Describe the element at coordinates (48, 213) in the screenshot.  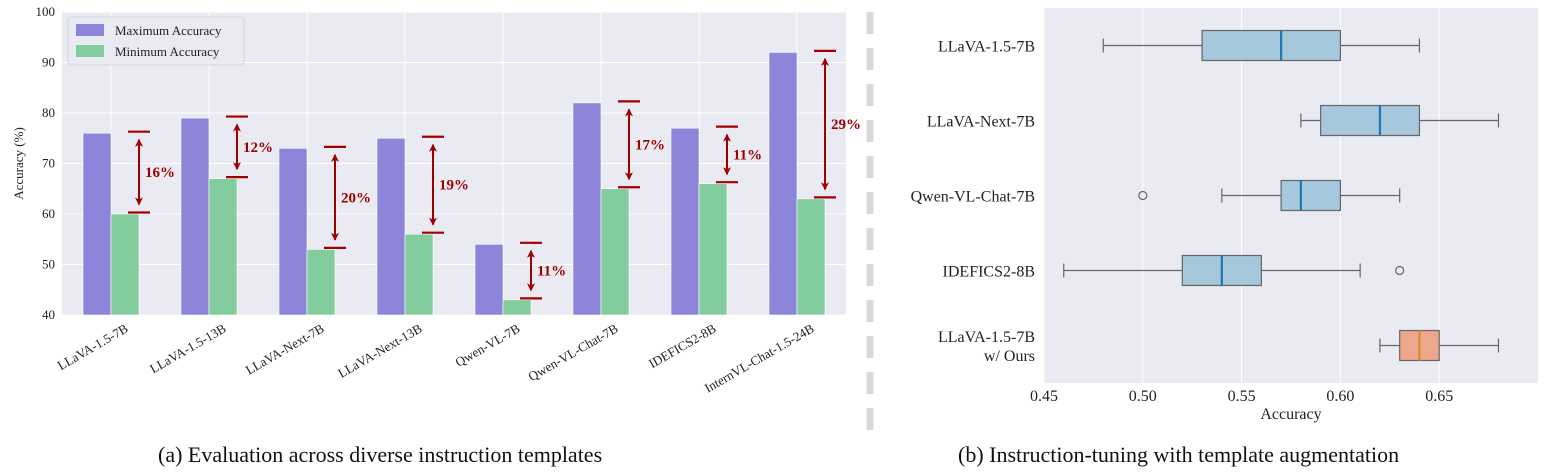
I see `y-tick-label: 60` at that location.